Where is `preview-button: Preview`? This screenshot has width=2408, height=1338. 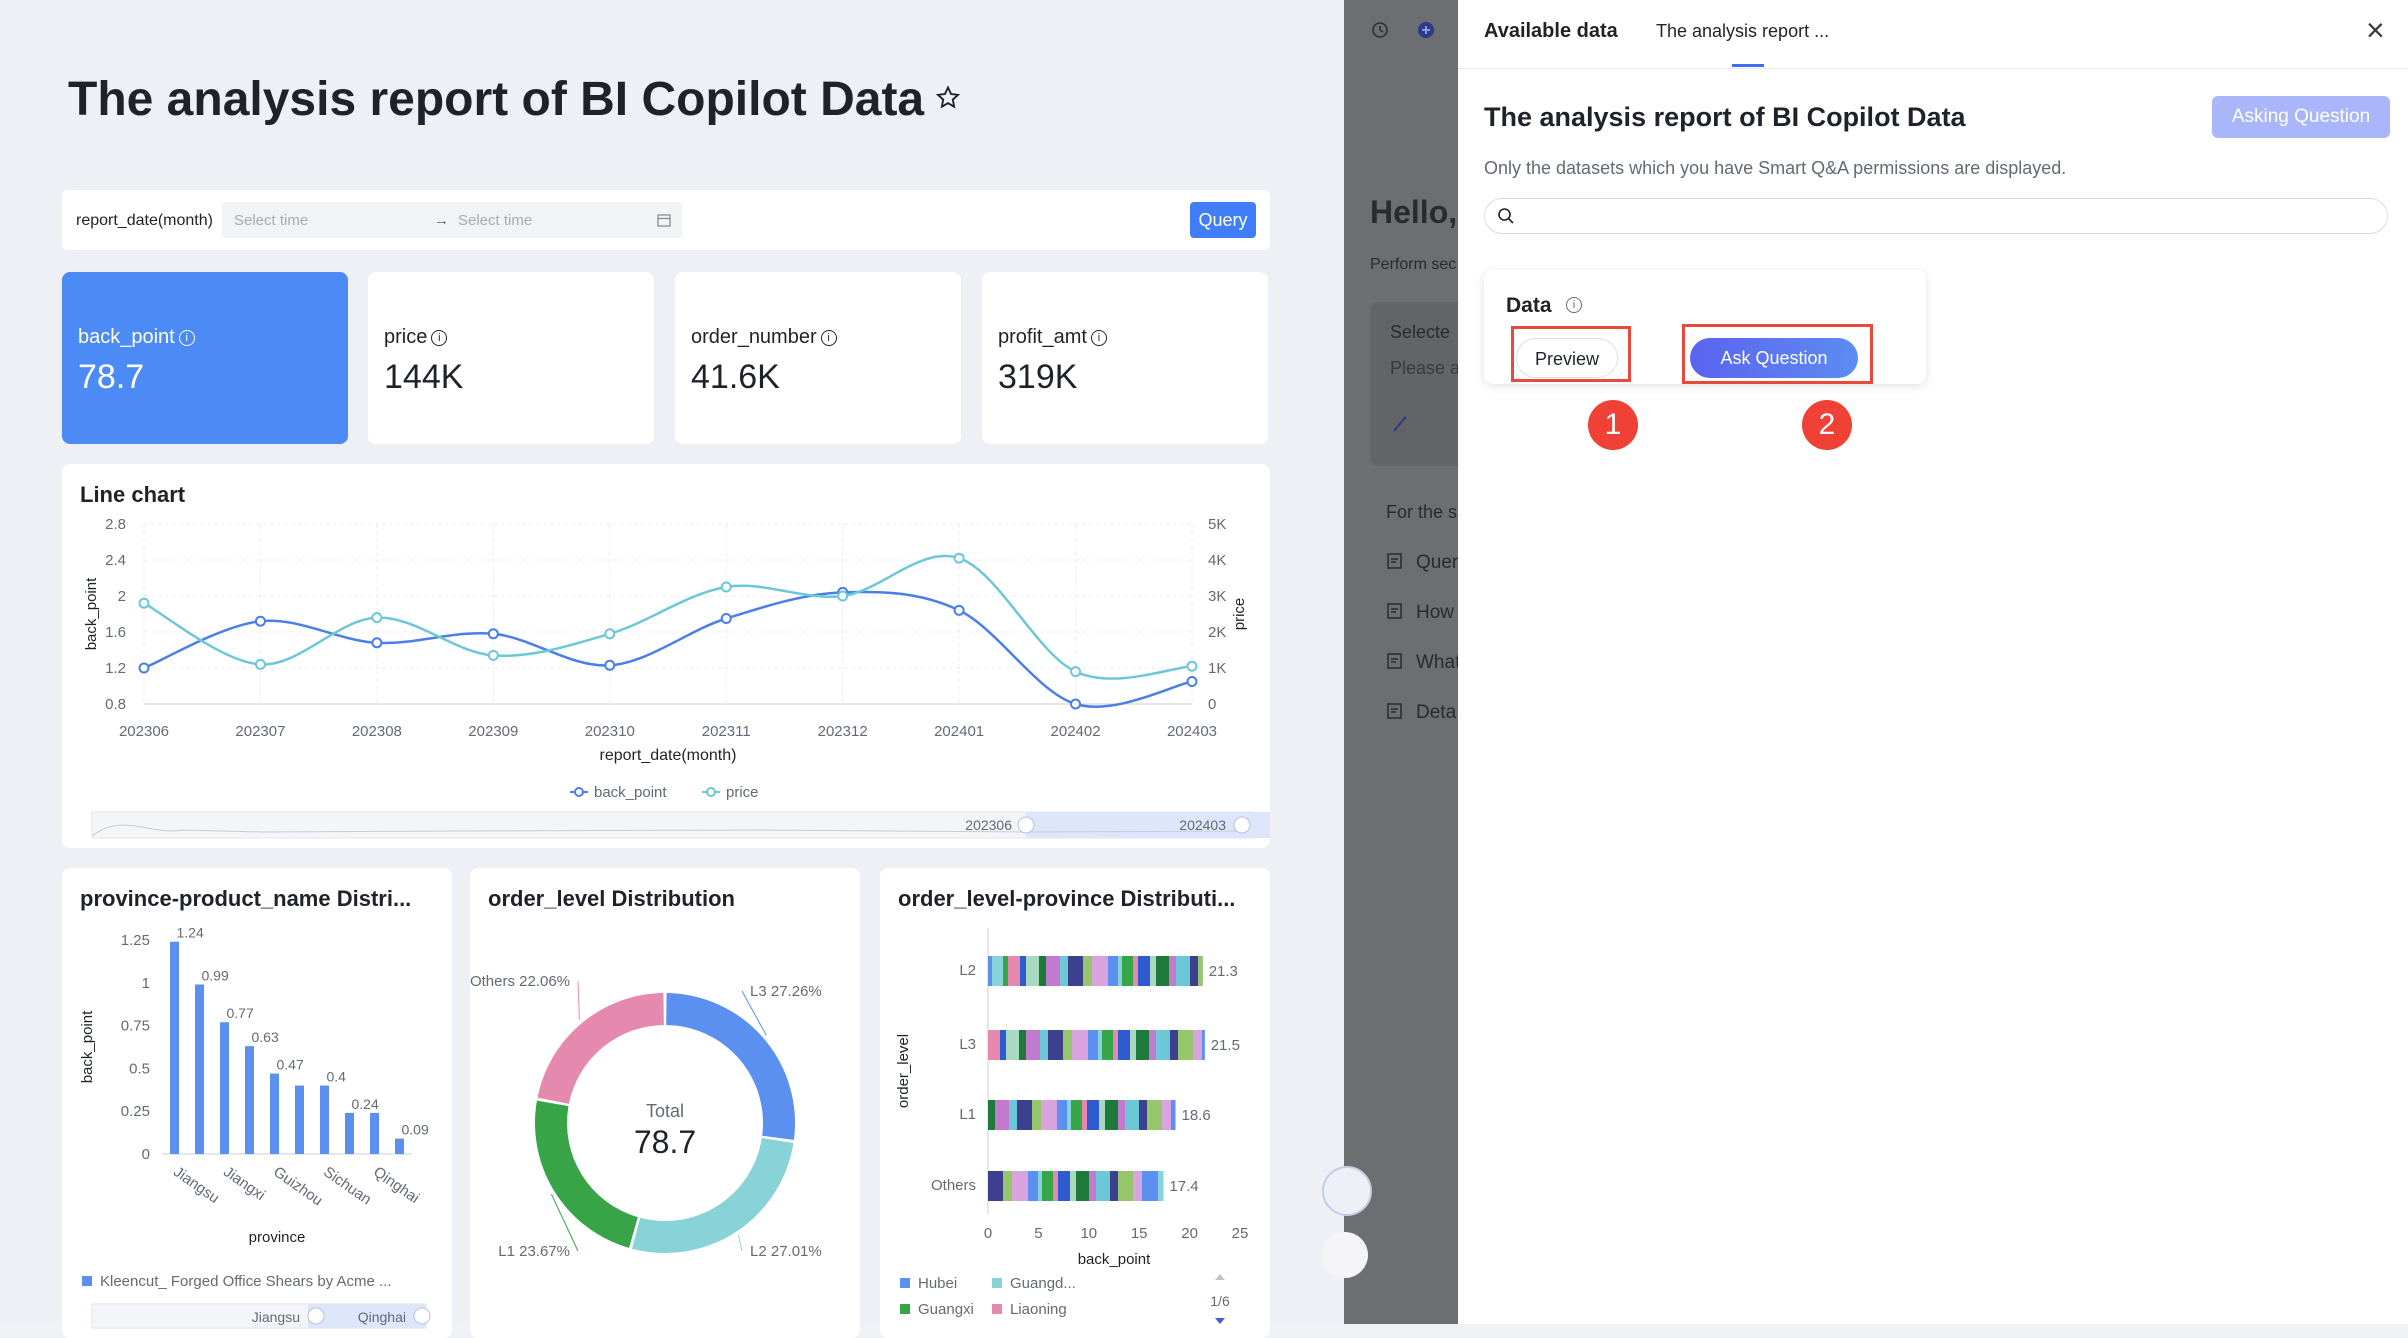
preview-button: Preview is located at coordinates (1567, 358).